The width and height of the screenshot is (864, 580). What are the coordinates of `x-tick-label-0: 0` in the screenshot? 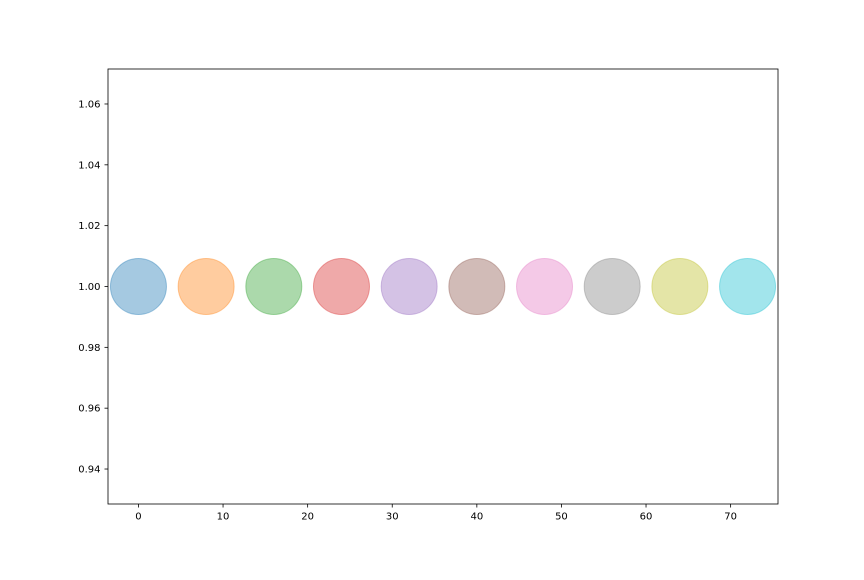 It's located at (138, 517).